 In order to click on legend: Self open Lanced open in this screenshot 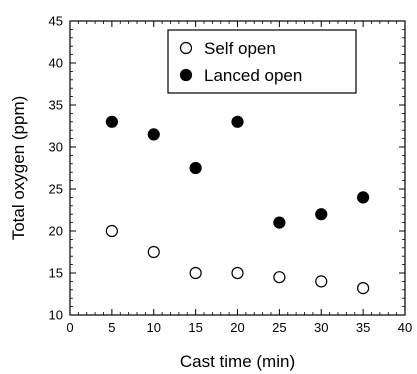, I will do `click(262, 61)`.